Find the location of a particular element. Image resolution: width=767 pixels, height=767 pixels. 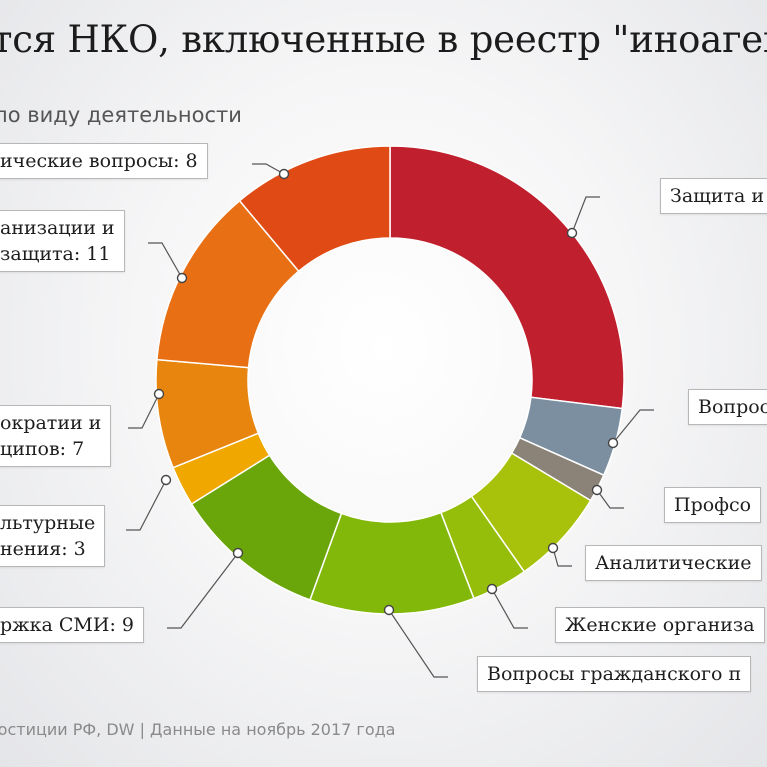

slice-label-line: Вопросы гражданского п is located at coordinates (614, 674).